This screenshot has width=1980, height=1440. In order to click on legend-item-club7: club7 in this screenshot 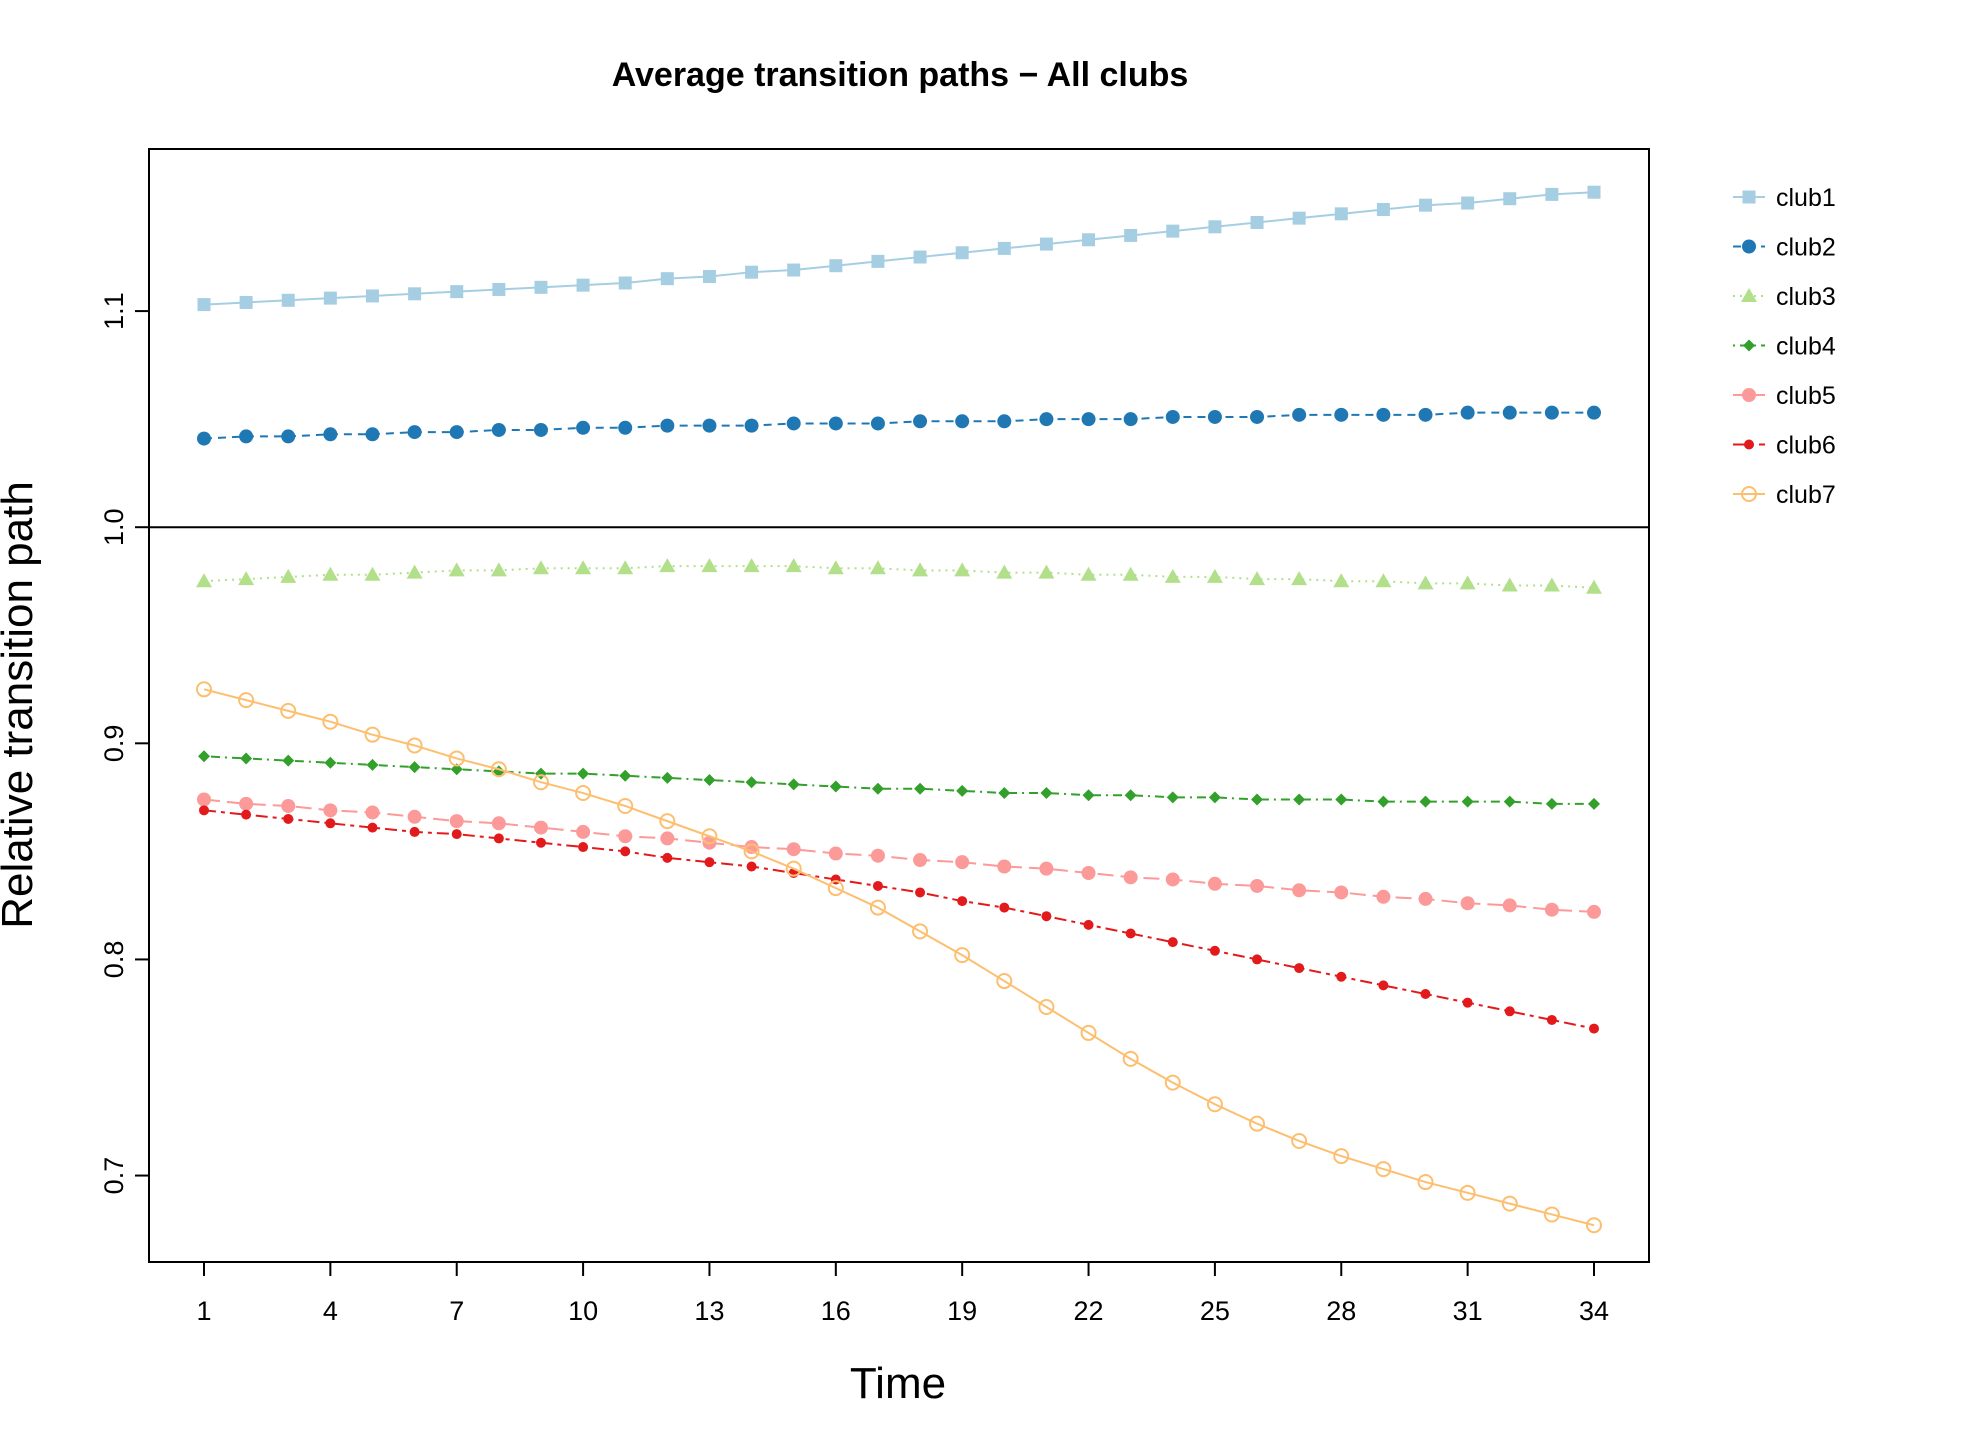, I will do `click(1784, 495)`.